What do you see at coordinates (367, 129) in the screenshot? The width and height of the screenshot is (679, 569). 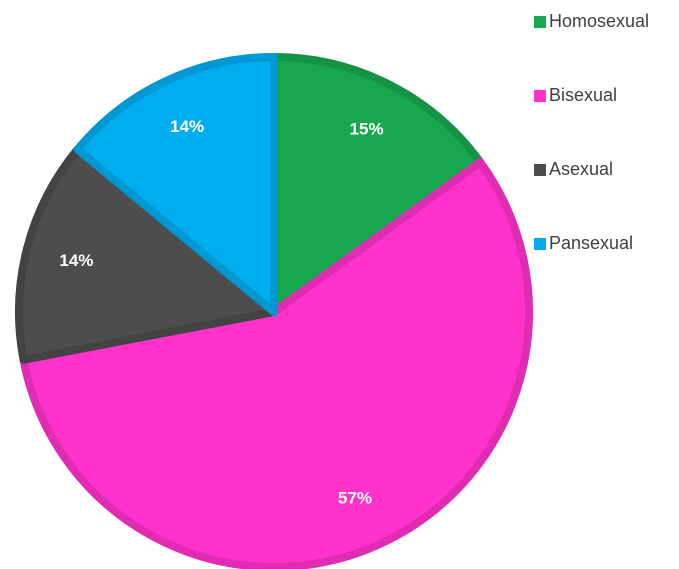 I see `data-label: 15%` at bounding box center [367, 129].